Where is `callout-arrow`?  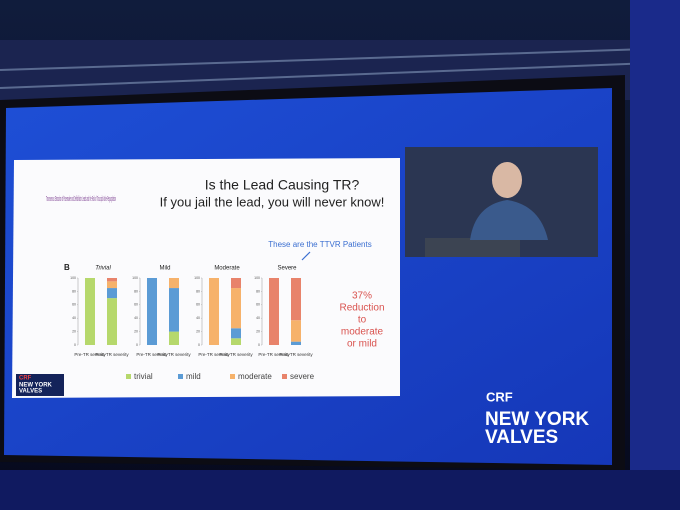 callout-arrow is located at coordinates (306, 256).